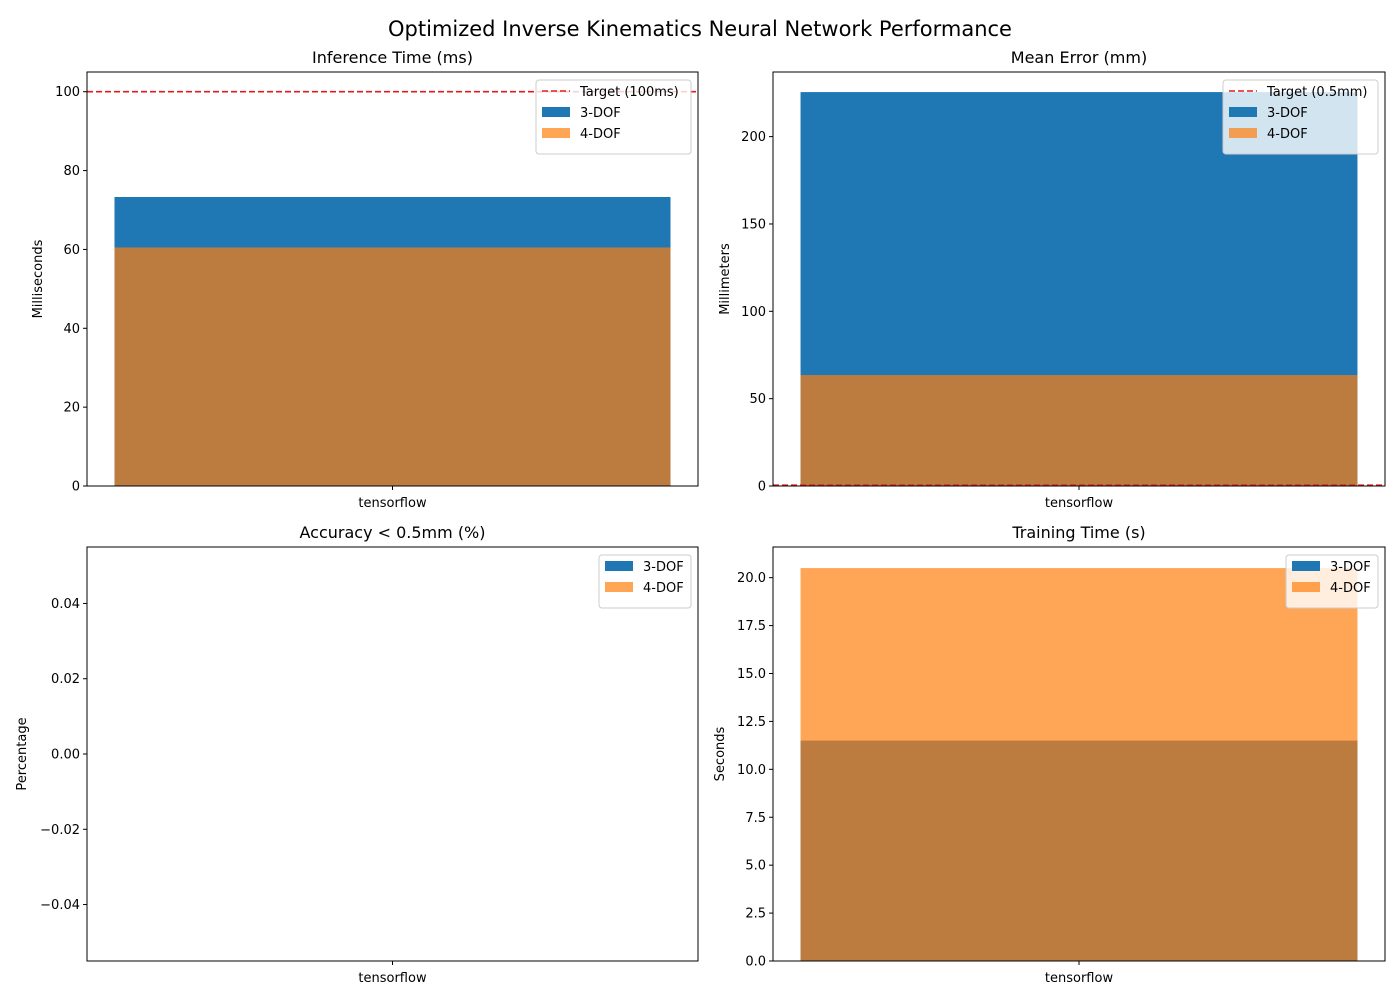 The width and height of the screenshot is (1400, 1000). I want to click on y-axis-label: Percentage, so click(22, 753).